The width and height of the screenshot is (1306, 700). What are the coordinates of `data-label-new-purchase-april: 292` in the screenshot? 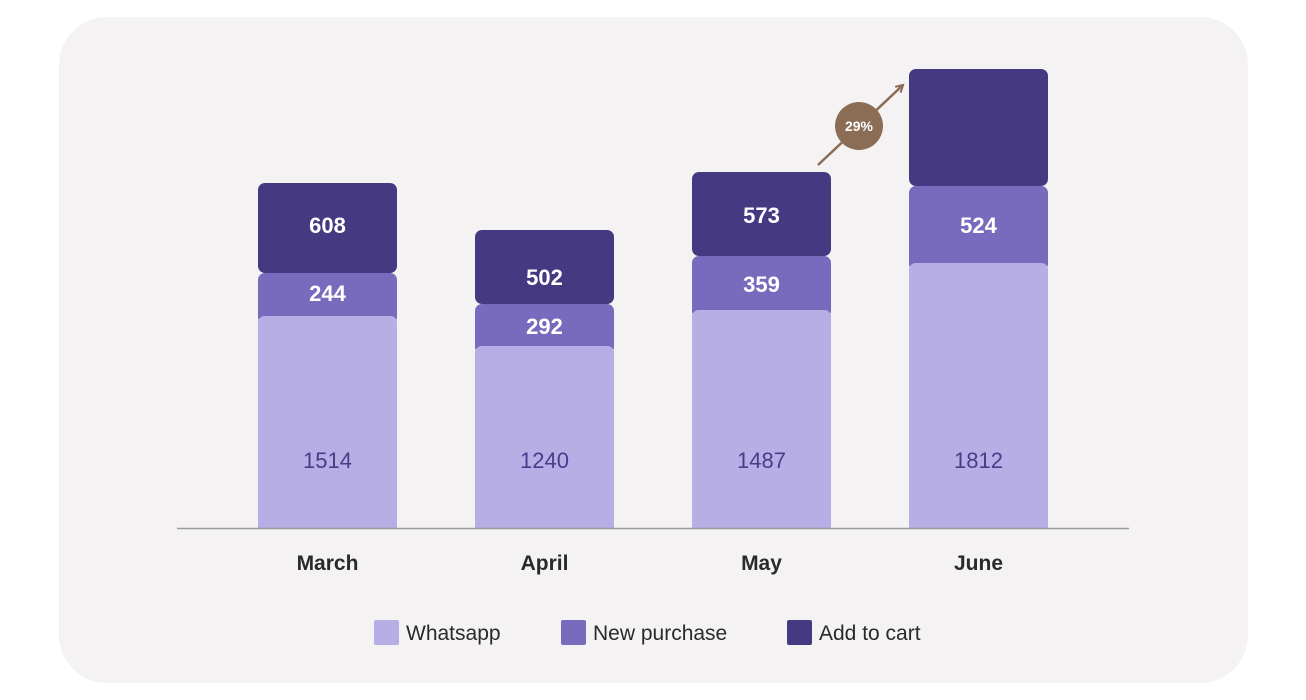 It's located at (544, 326).